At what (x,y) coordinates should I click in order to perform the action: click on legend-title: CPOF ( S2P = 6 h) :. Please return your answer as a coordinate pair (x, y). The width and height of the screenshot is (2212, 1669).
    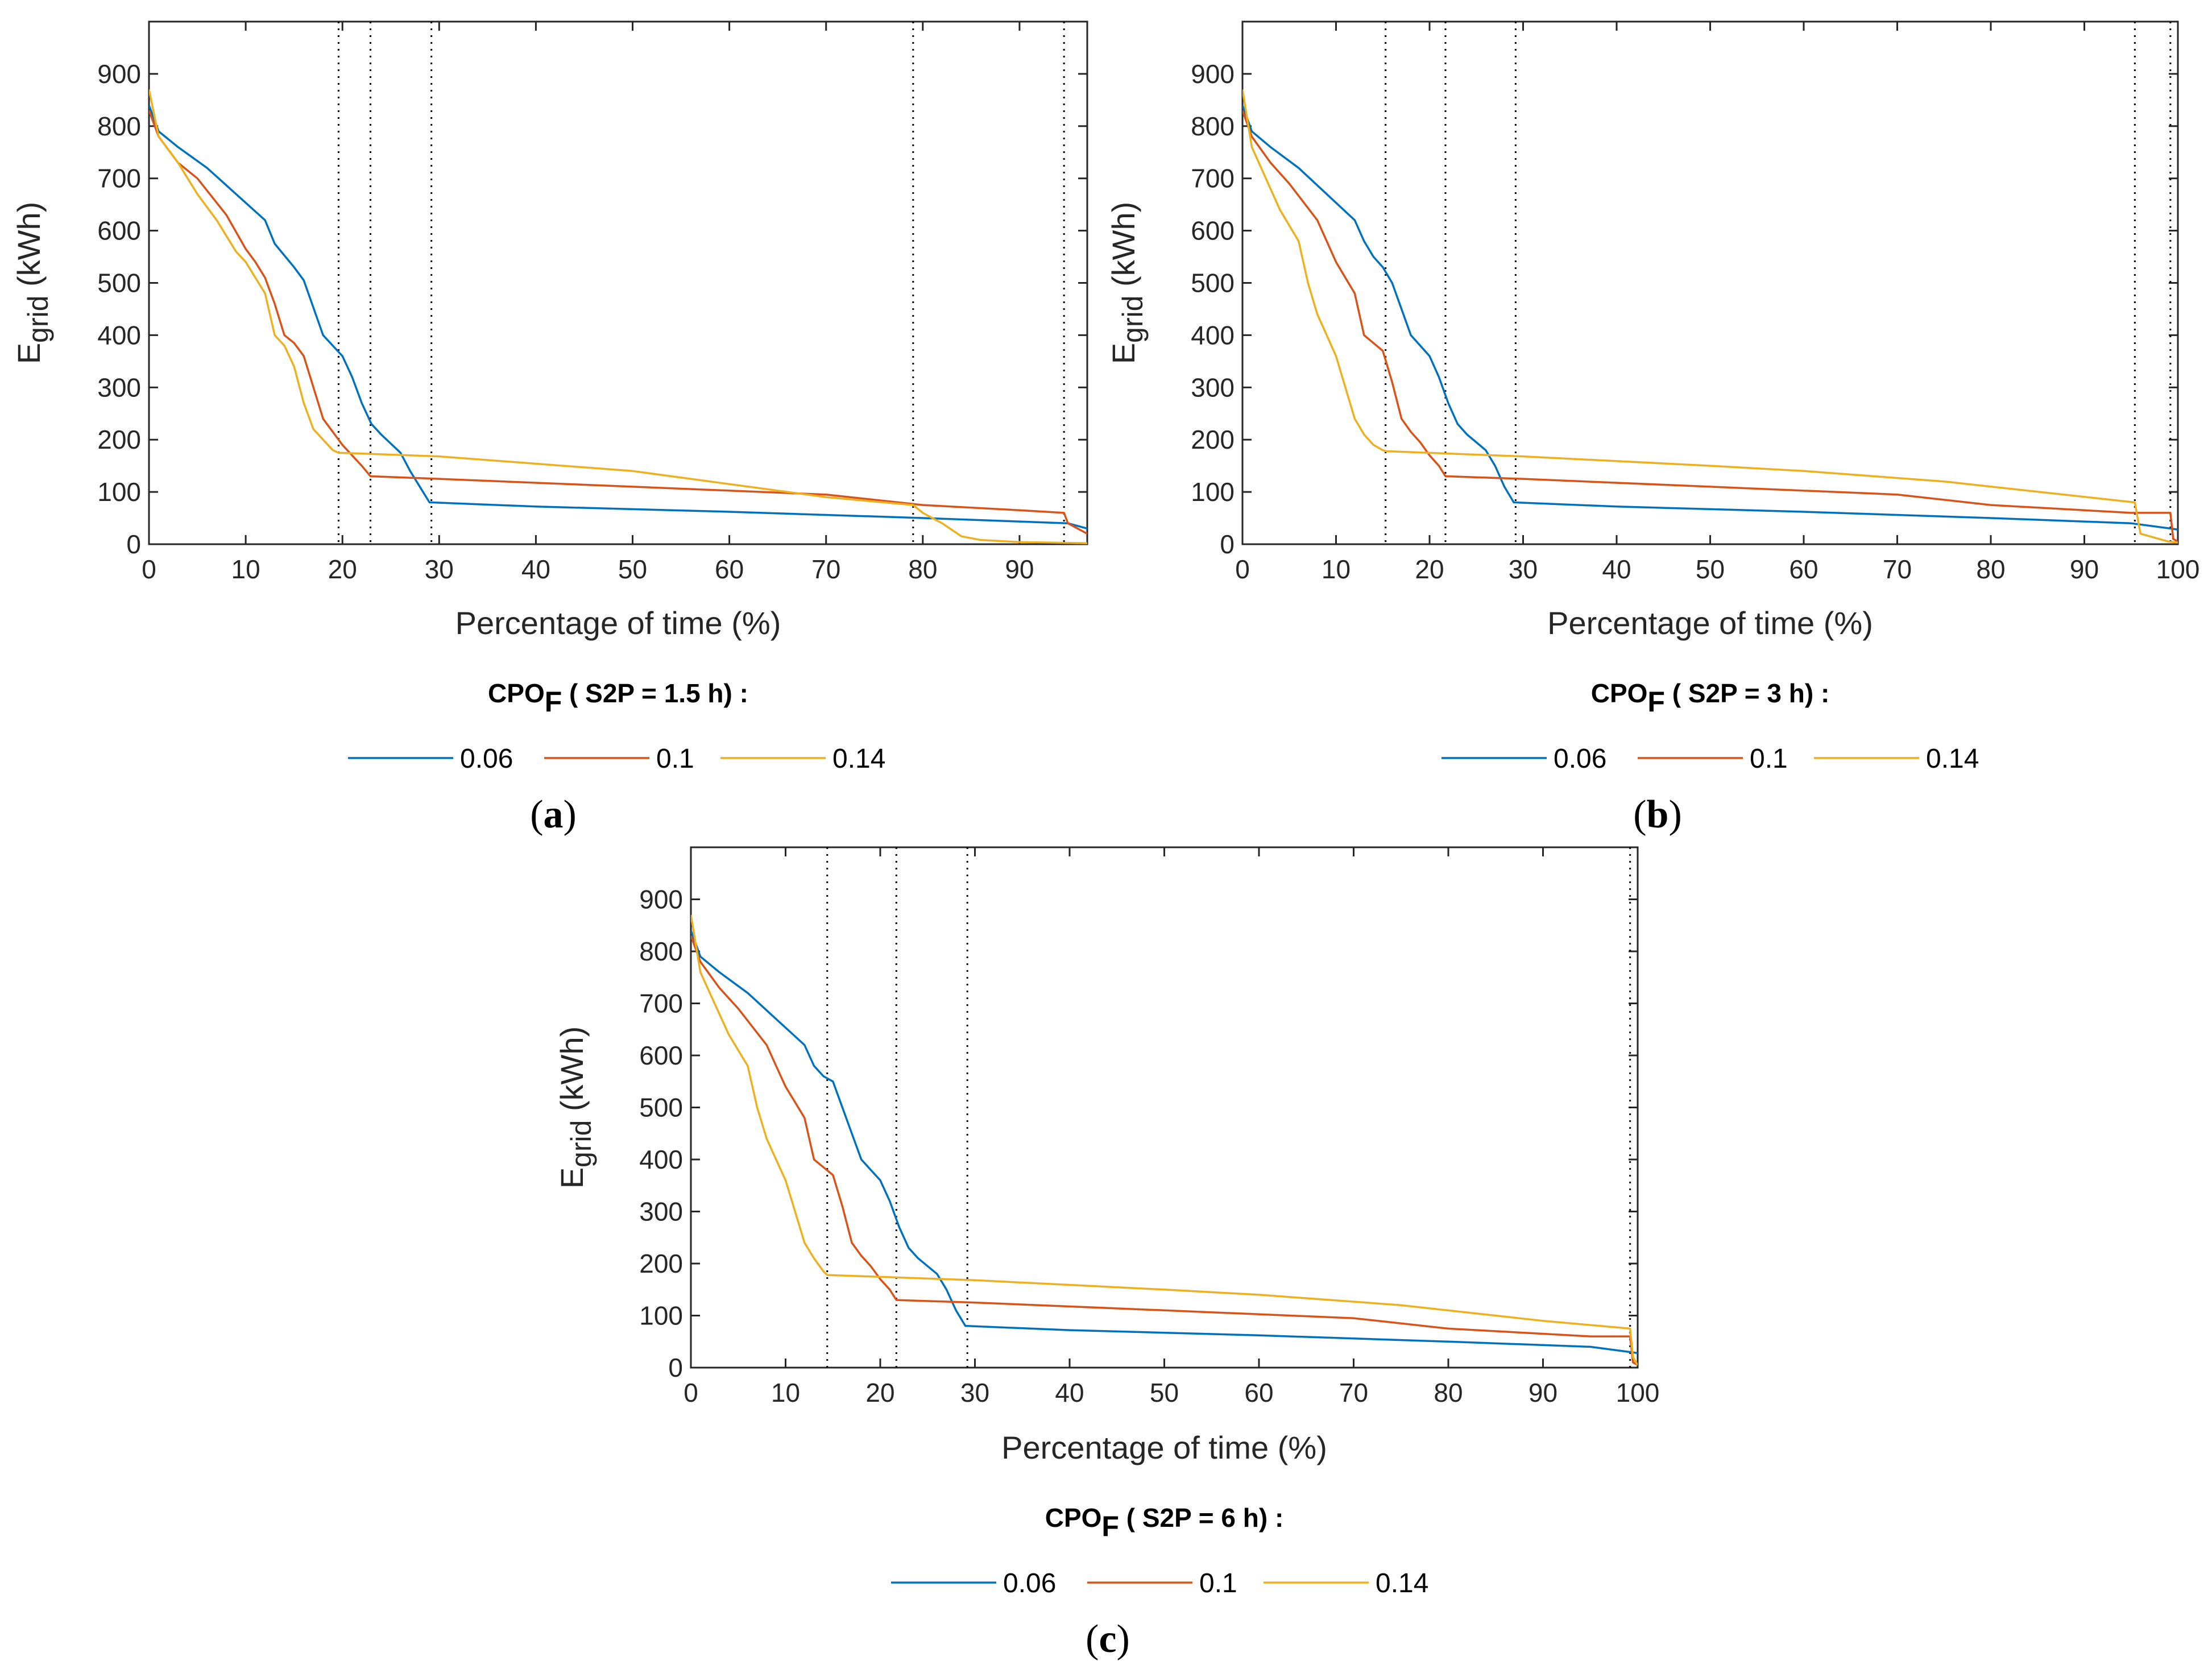
    Looking at the image, I should click on (1164, 1523).